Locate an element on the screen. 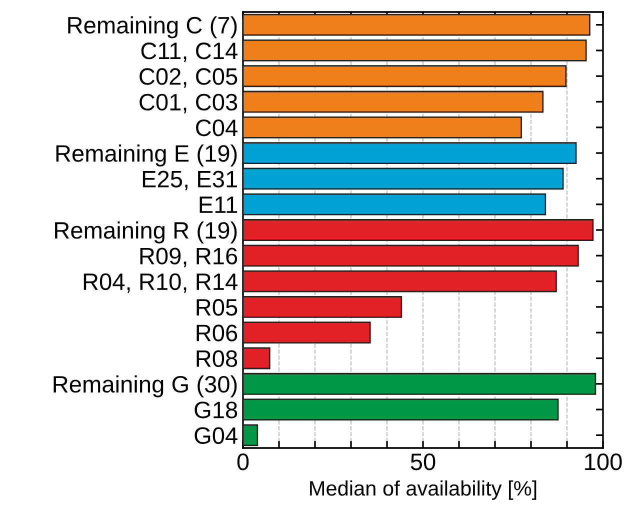 This screenshot has height=505, width=627. y-tick-label: C02, C05 is located at coordinates (189, 78).